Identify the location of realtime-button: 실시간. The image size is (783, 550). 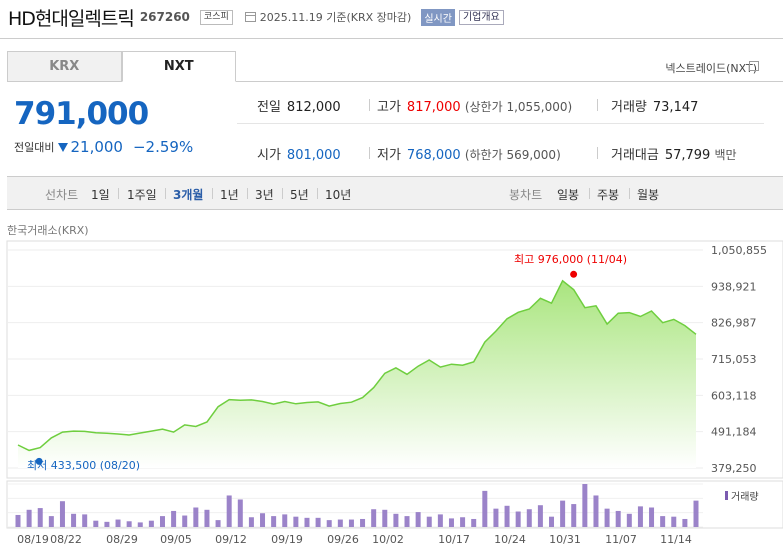
(438, 17).